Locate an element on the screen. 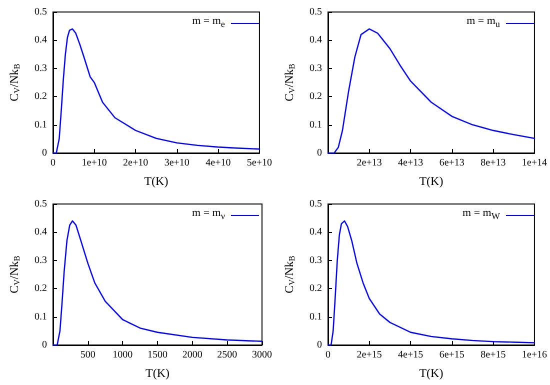 Image resolution: width=550 pixels, height=385 pixels. x-tick-label: 1e+10 is located at coordinates (94, 163).